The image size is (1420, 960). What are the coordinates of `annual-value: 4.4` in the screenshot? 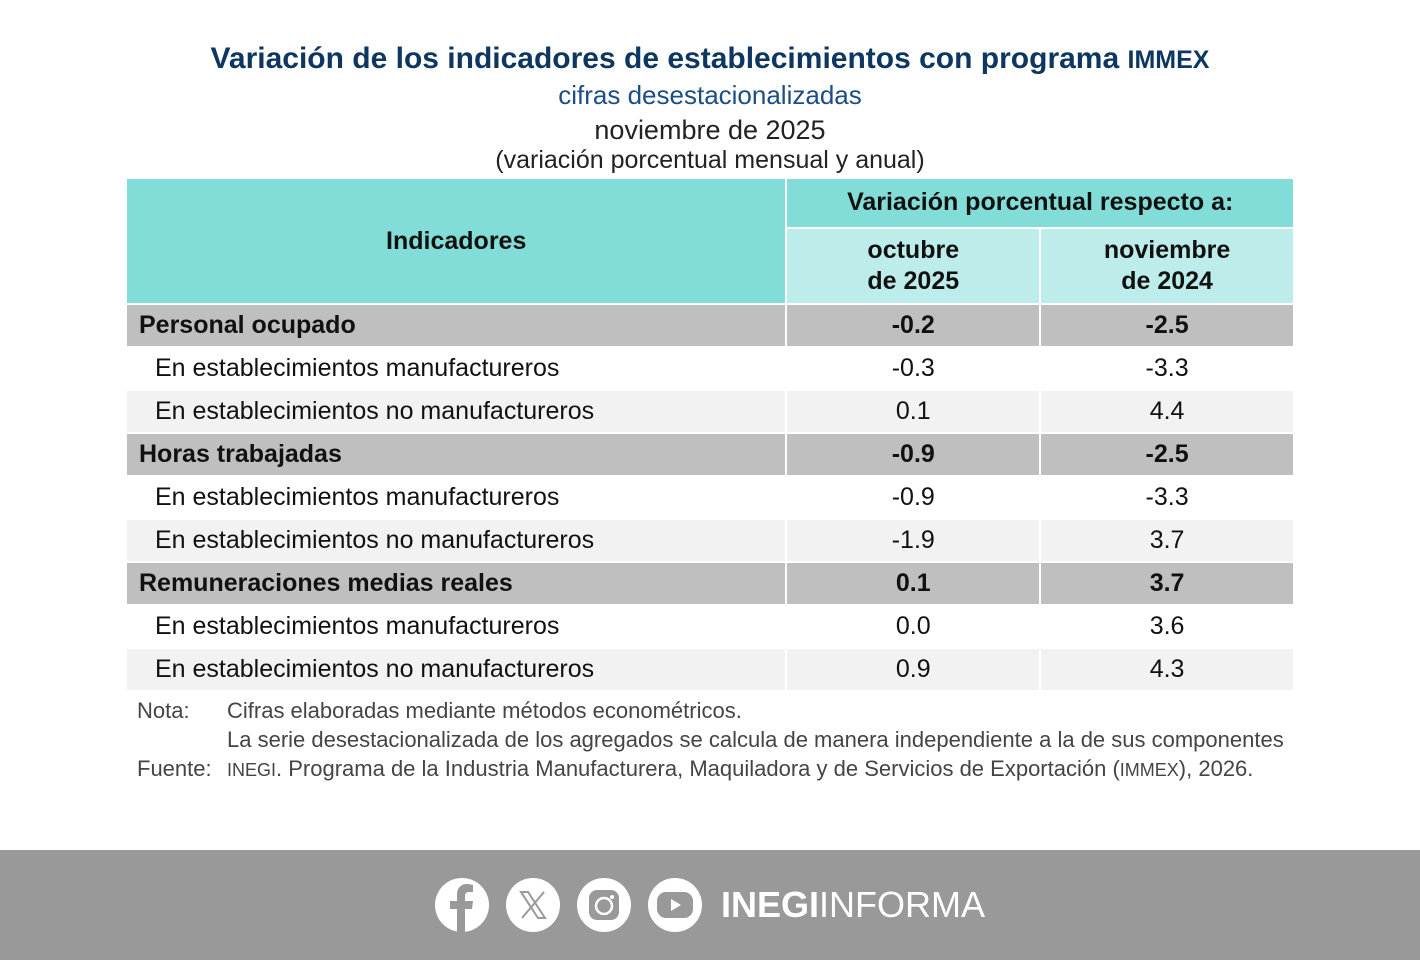 It's located at (1167, 411).